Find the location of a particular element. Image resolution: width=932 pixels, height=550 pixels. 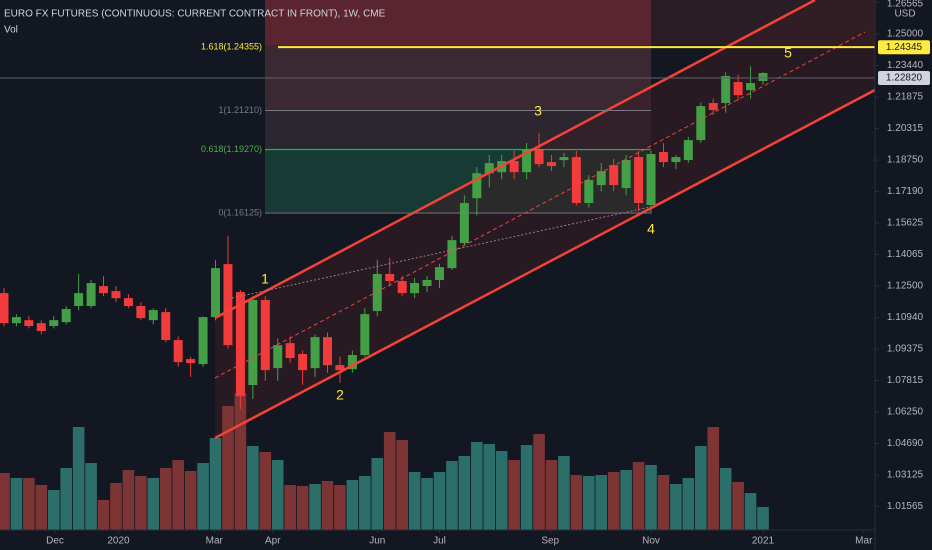

y-tick-label: 1.07815 is located at coordinates (905, 380).